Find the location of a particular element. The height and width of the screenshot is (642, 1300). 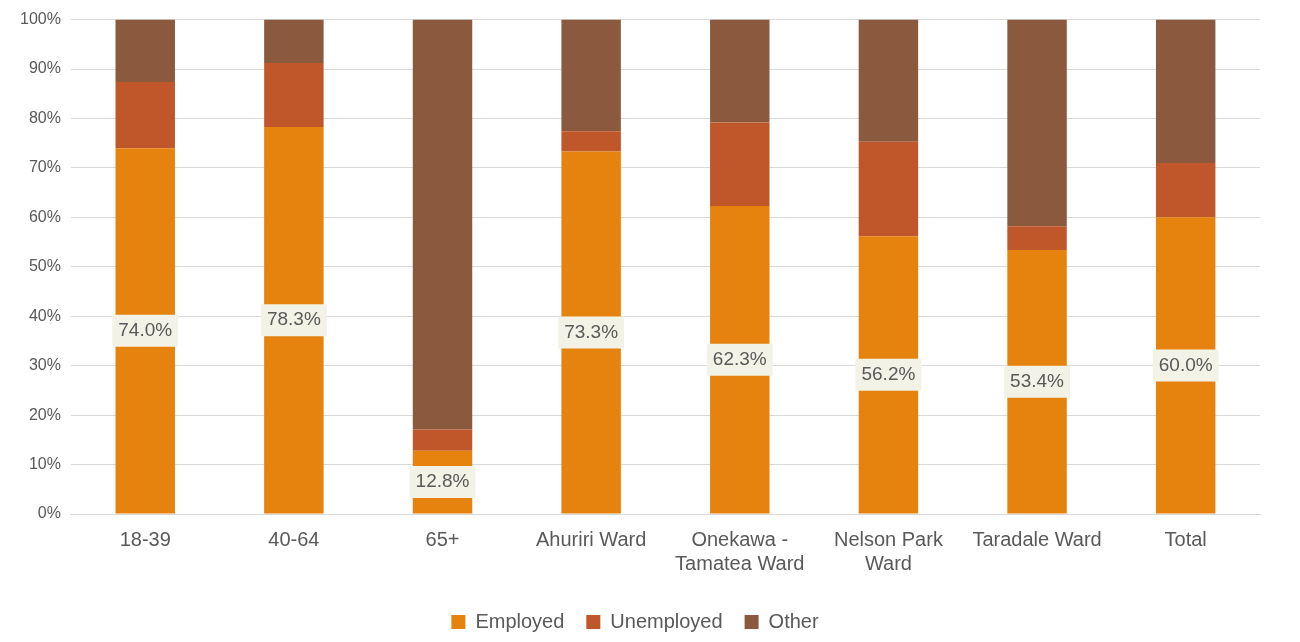

y-tick-label: 80% is located at coordinates (44, 117).